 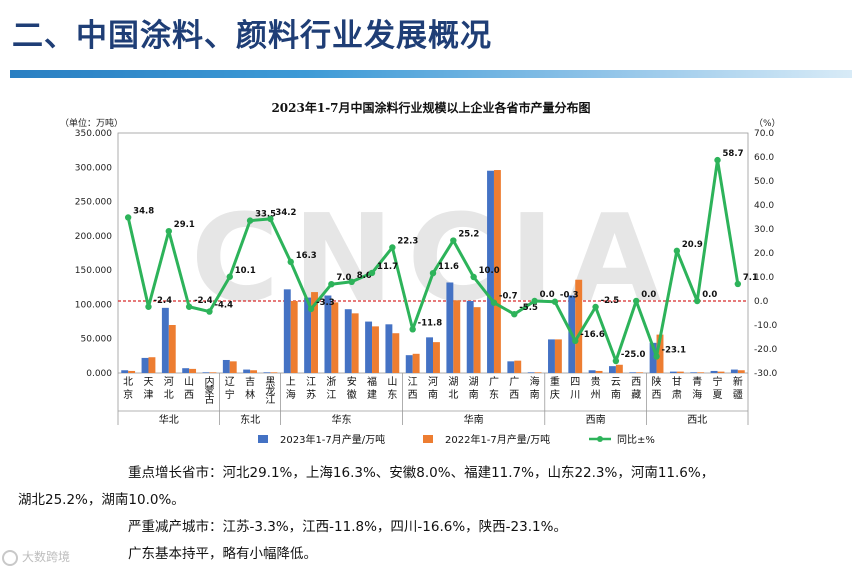 What do you see at coordinates (93, 271) in the screenshot?
I see `y-tick-label: 150.000` at bounding box center [93, 271].